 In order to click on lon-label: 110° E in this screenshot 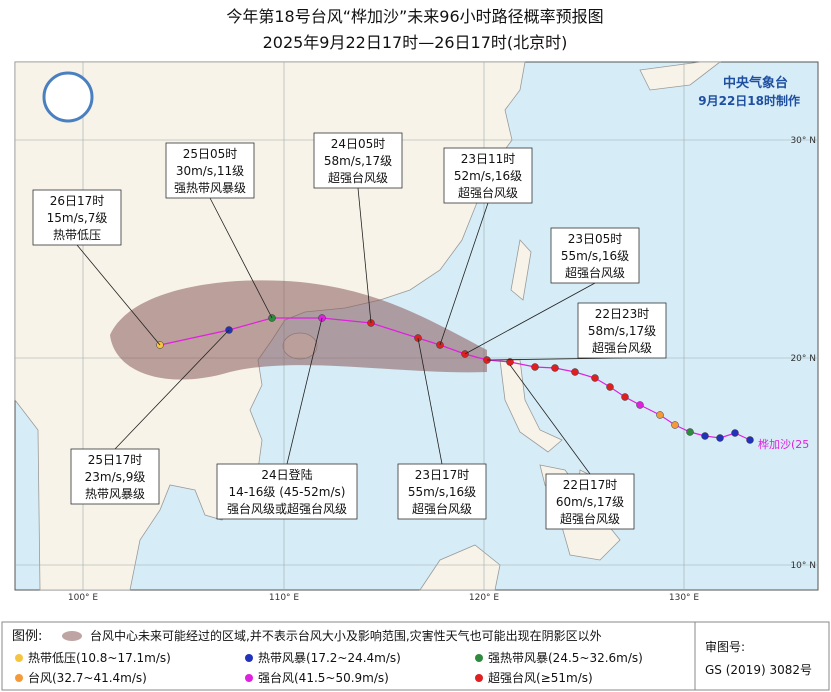, I will do `click(284, 598)`.